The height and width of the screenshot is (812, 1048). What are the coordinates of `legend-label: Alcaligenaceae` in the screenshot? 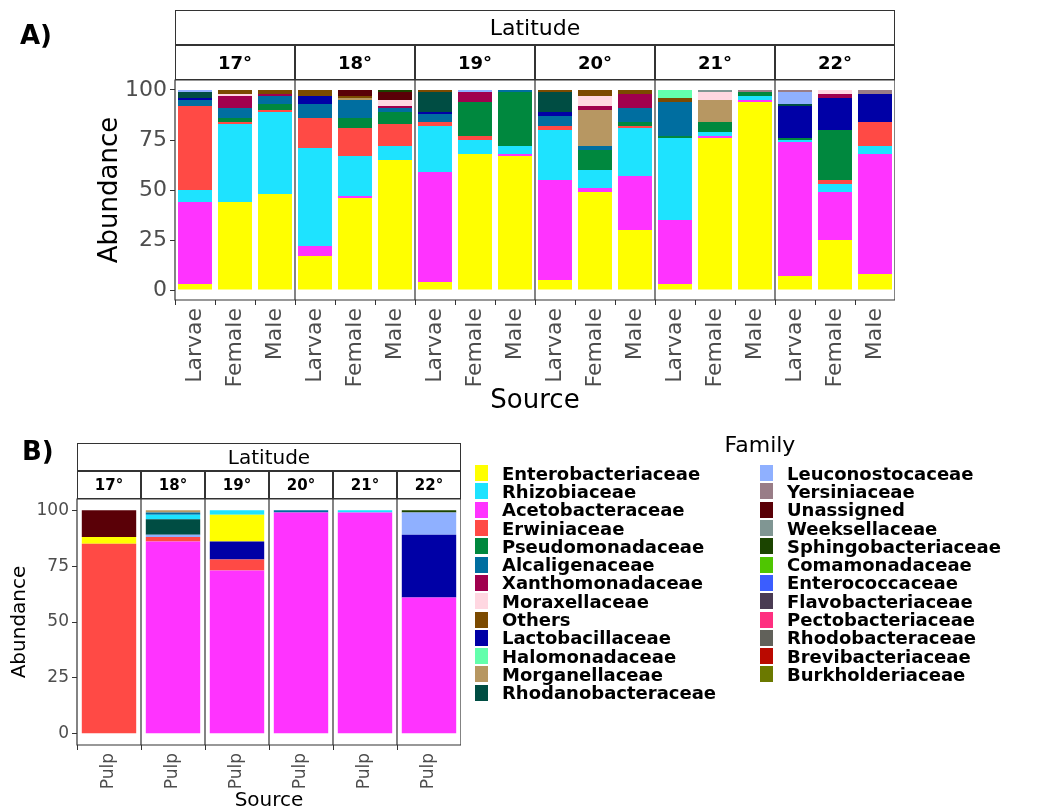 It's located at (578, 565).